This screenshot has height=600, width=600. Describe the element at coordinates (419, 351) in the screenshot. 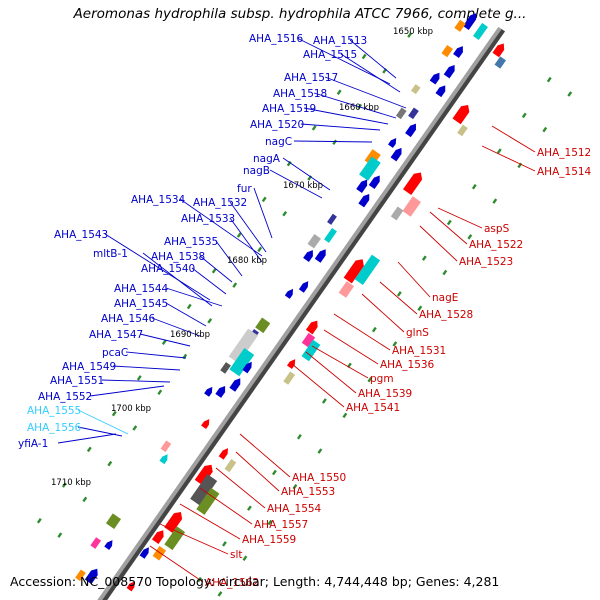

I see `gene-label-aha-1531: AHA_1531` at that location.